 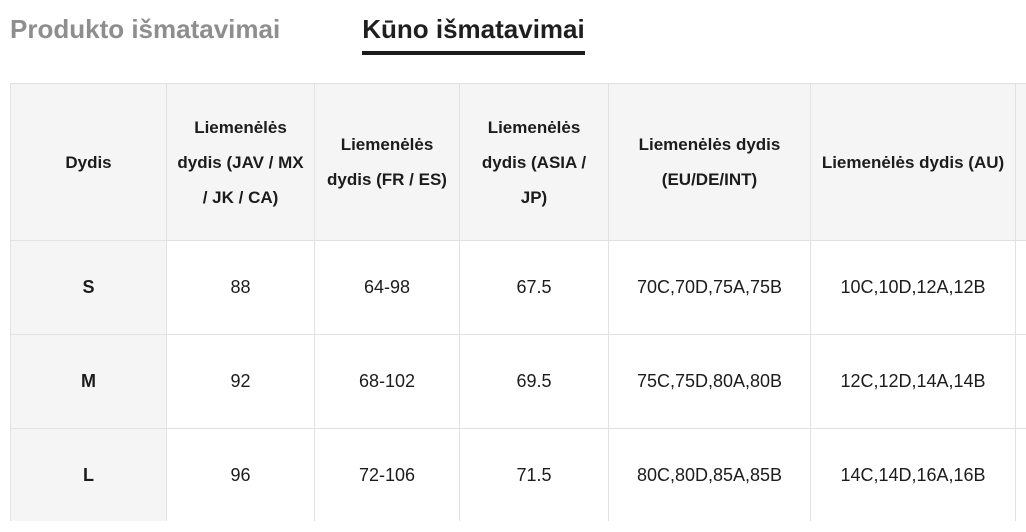 What do you see at coordinates (1020, 162) in the screenshot?
I see `column-header-clipped` at bounding box center [1020, 162].